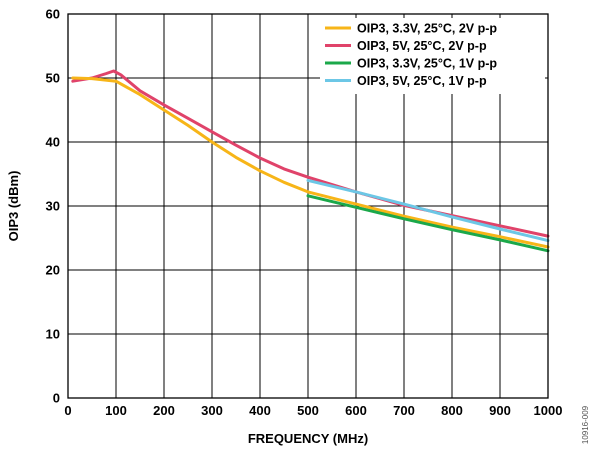 This screenshot has height=452, width=593. I want to click on legend-label: OIP3, 3.3V, 25°C, 2V p-p, so click(427, 29).